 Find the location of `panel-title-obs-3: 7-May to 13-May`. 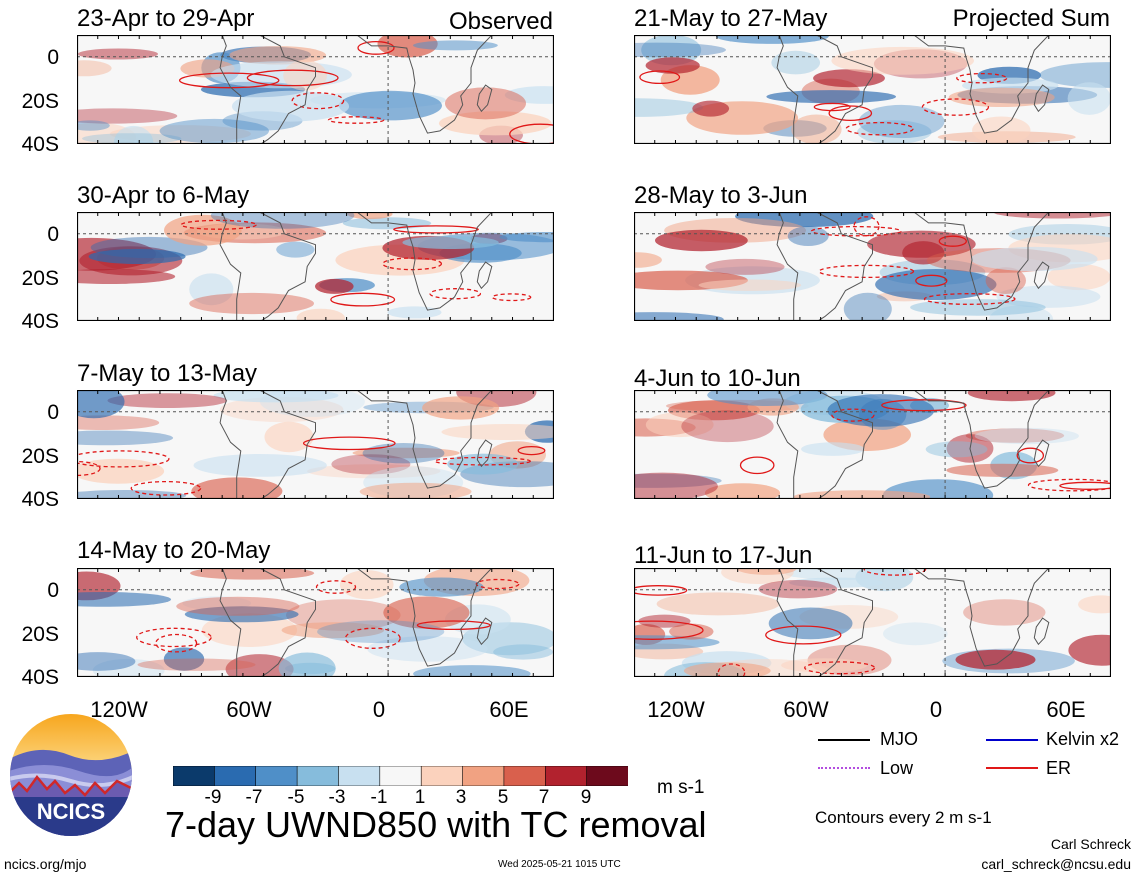

panel-title-obs-3: 7-May to 13-May is located at coordinates (167, 373).